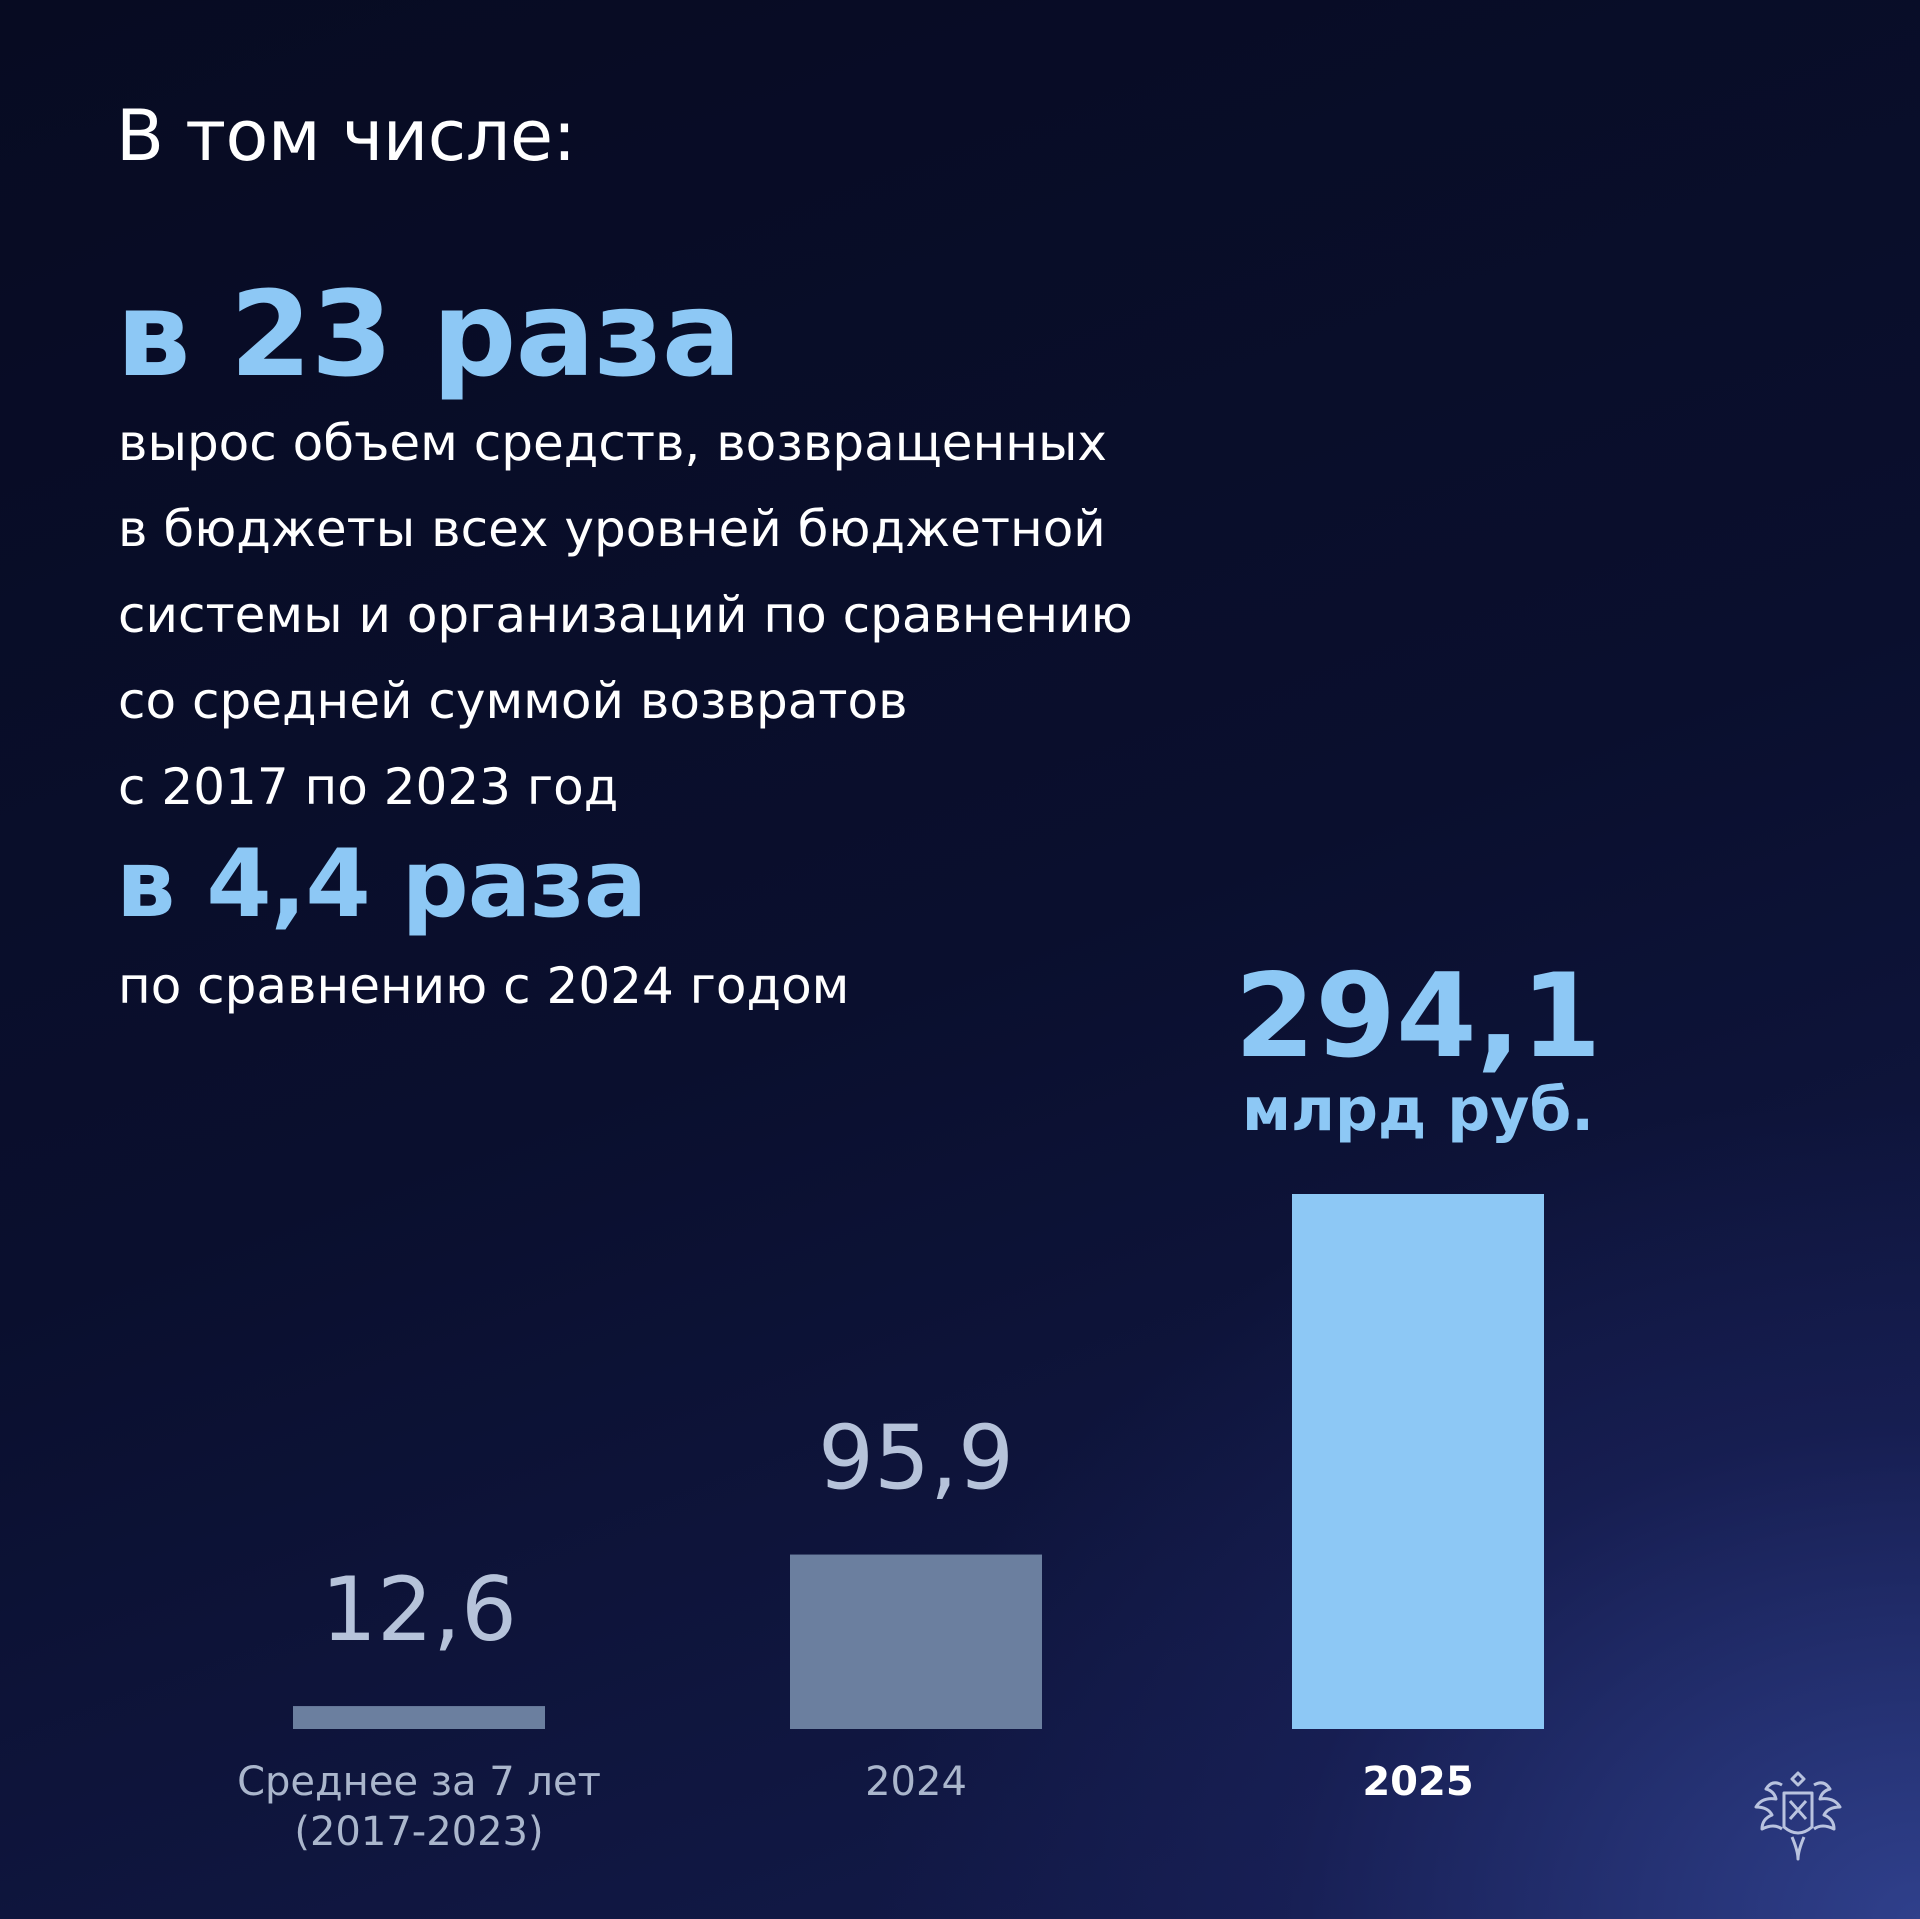 Image resolution: width=1920 pixels, height=1919 pixels. Describe the element at coordinates (1798, 1816) in the screenshot. I see `emblem-icon` at that location.